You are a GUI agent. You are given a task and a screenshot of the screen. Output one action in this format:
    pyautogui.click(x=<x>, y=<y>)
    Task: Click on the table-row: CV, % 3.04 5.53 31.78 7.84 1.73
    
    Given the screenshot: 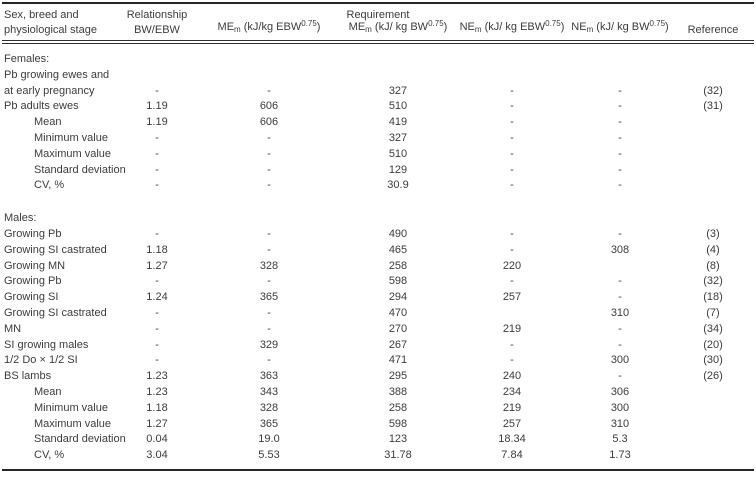 What is the action you would take?
    pyautogui.click(x=378, y=456)
    